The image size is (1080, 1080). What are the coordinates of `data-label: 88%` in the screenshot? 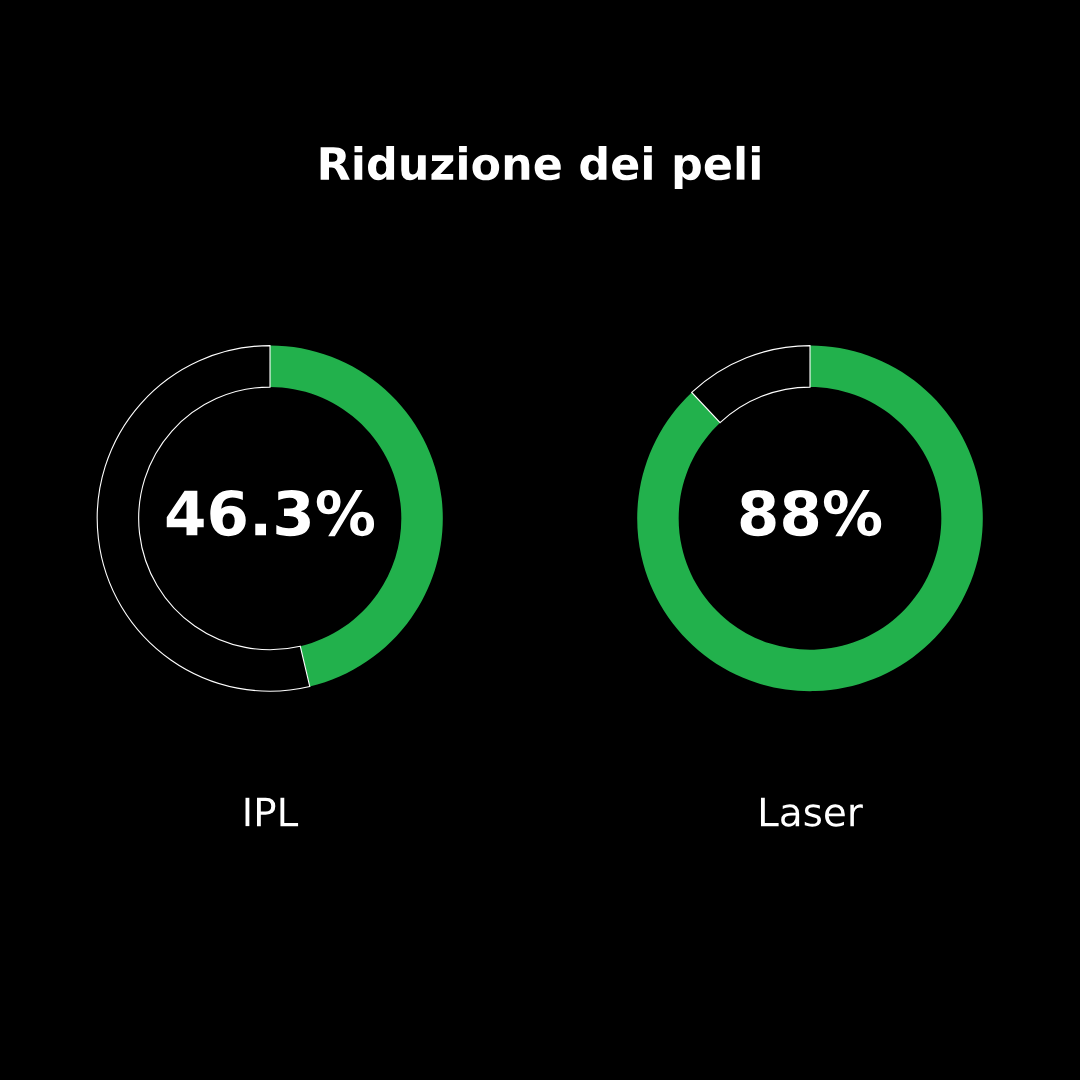 It's located at (811, 513).